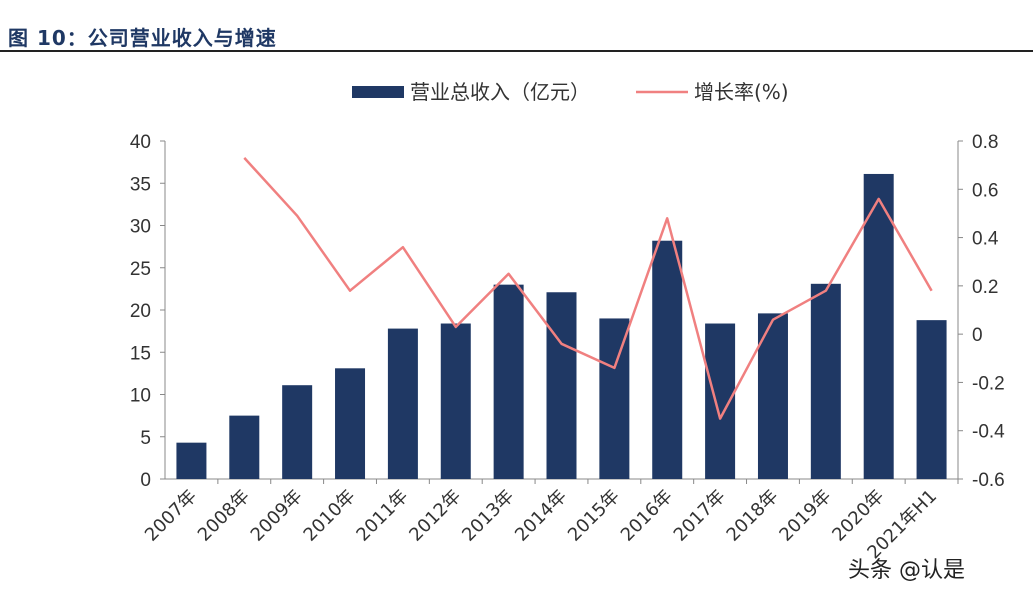 Image resolution: width=1033 pixels, height=594 pixels. I want to click on bar-2015年, so click(614, 398).